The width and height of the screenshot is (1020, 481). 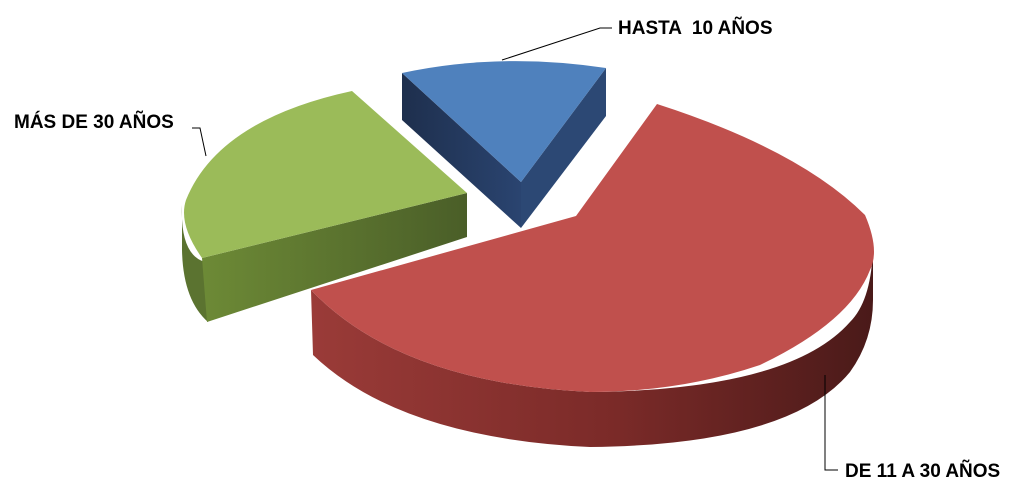 I want to click on slice-hasta-10-top, so click(x=504, y=121).